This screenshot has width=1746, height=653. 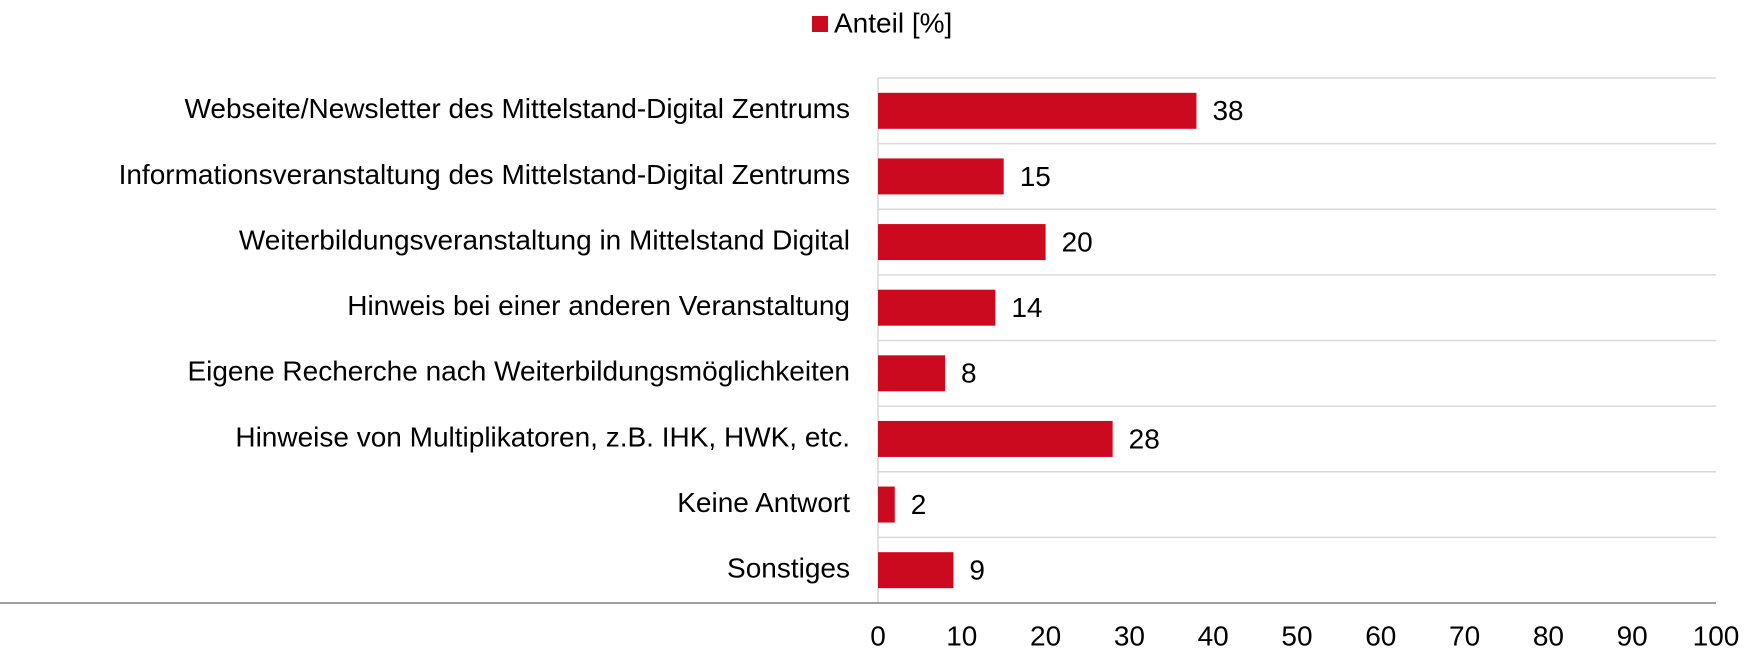 What do you see at coordinates (893, 22) in the screenshot?
I see `legend-label: Anteil [%]` at bounding box center [893, 22].